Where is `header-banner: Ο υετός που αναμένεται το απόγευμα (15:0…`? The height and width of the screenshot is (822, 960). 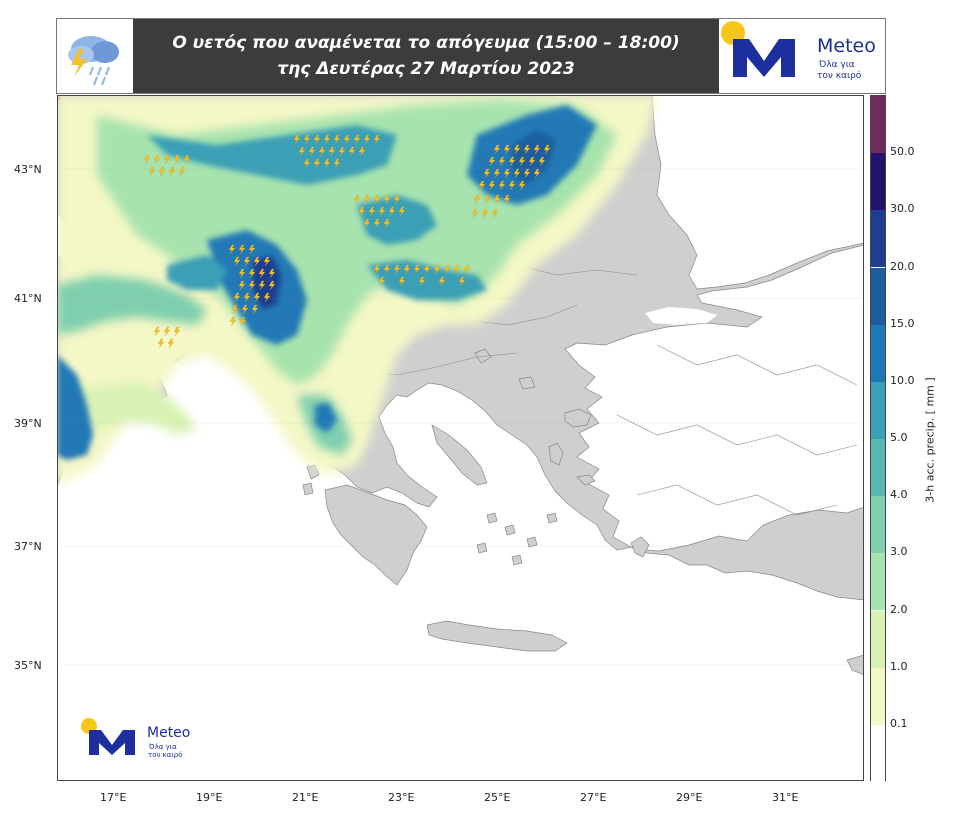 header-banner: Ο υετός που αναμένεται το απόγευμα (15:0… is located at coordinates (471, 56).